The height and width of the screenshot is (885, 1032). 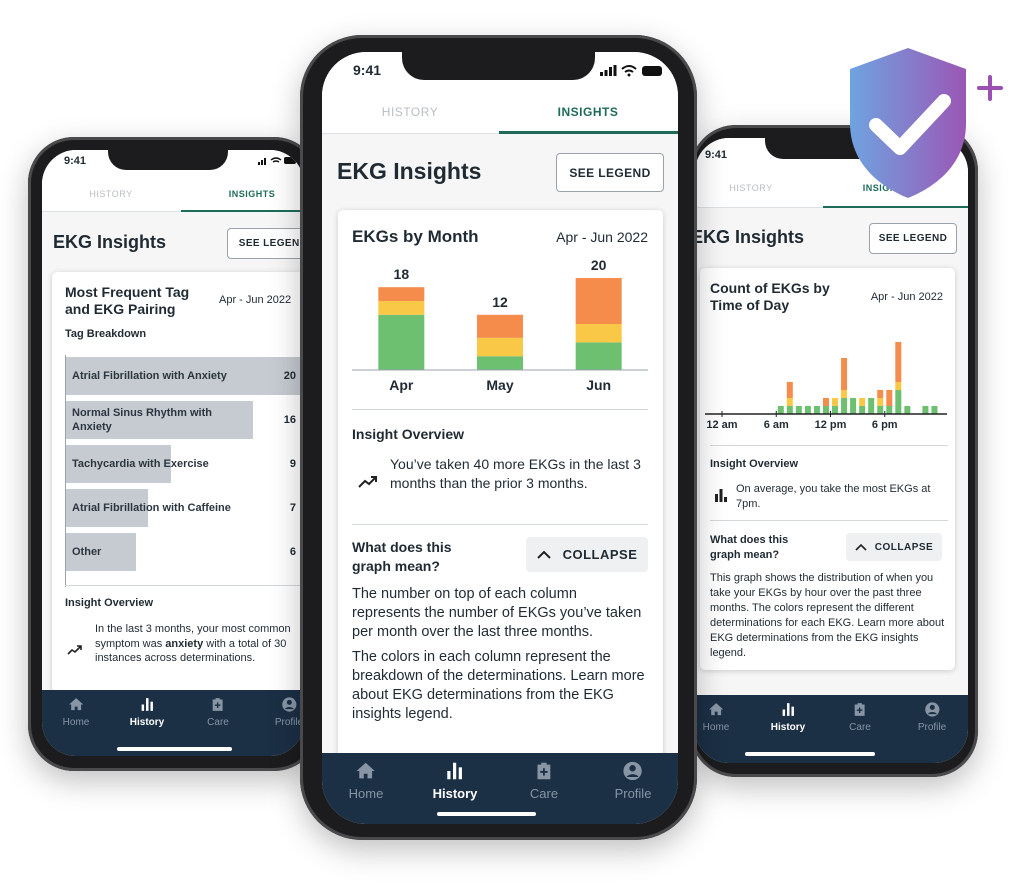 I want to click on nav-label: History, so click(x=788, y=727).